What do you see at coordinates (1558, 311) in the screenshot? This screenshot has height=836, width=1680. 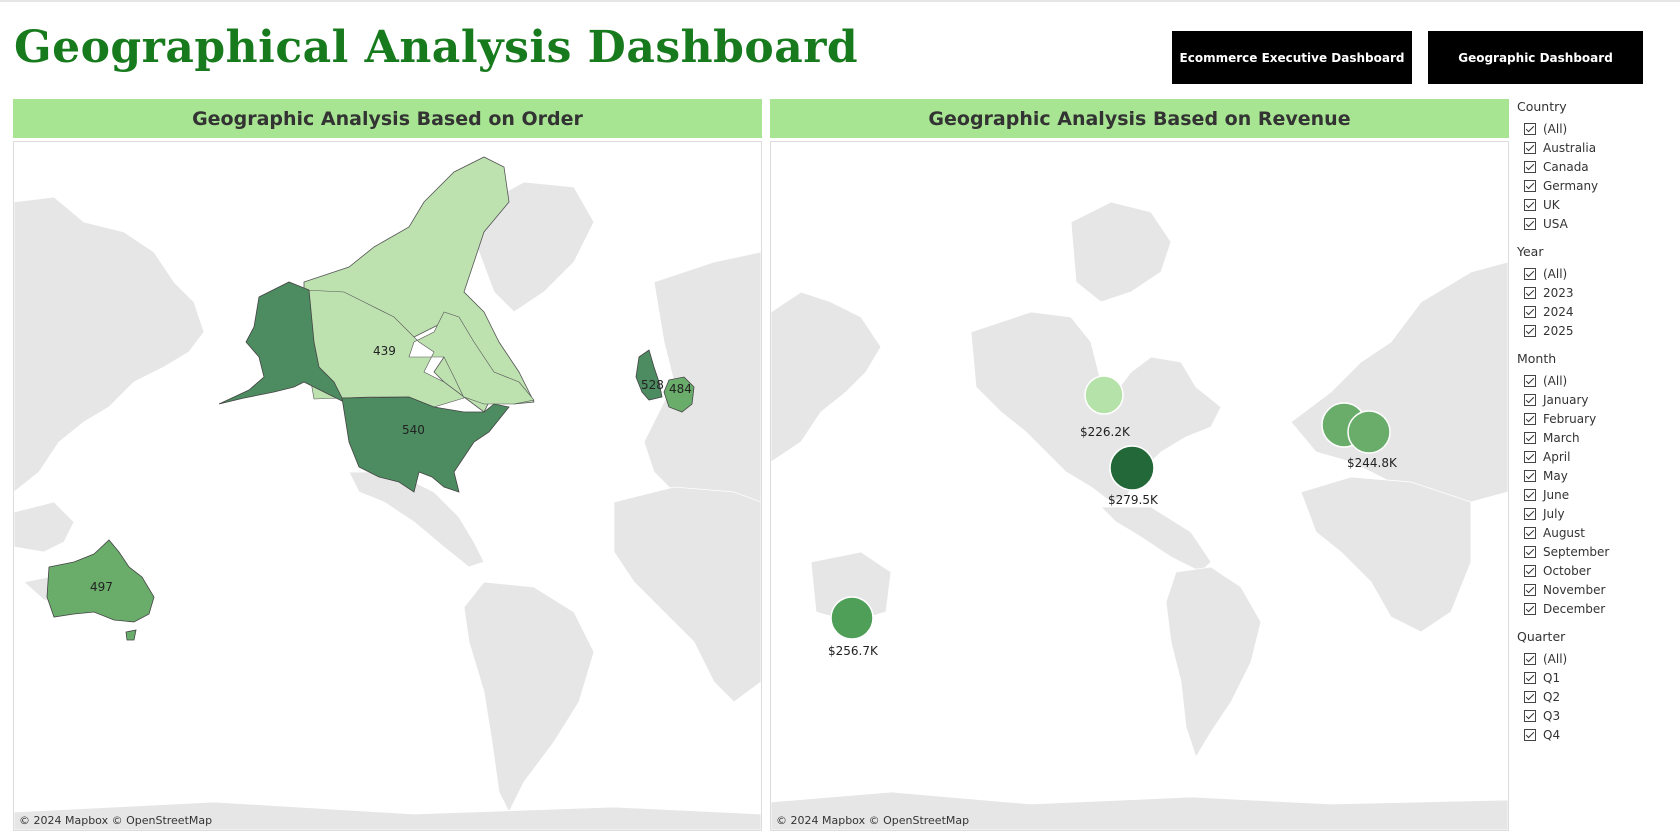 I see `option-label: 2024` at bounding box center [1558, 311].